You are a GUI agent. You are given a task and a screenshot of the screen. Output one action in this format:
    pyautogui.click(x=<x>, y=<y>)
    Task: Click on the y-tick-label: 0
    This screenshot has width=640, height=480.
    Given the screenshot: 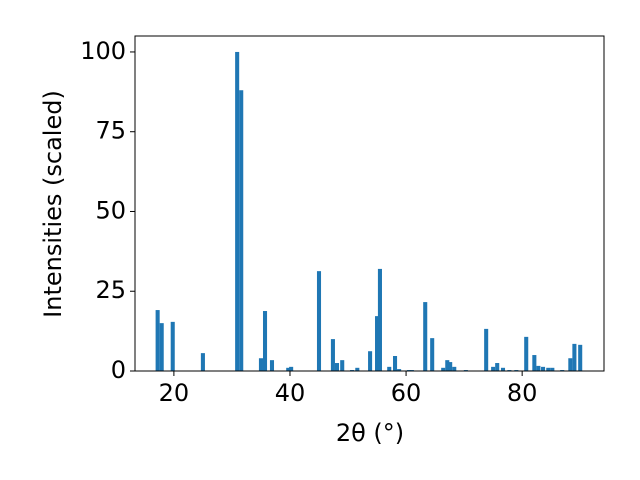 What is the action you would take?
    pyautogui.click(x=118, y=370)
    